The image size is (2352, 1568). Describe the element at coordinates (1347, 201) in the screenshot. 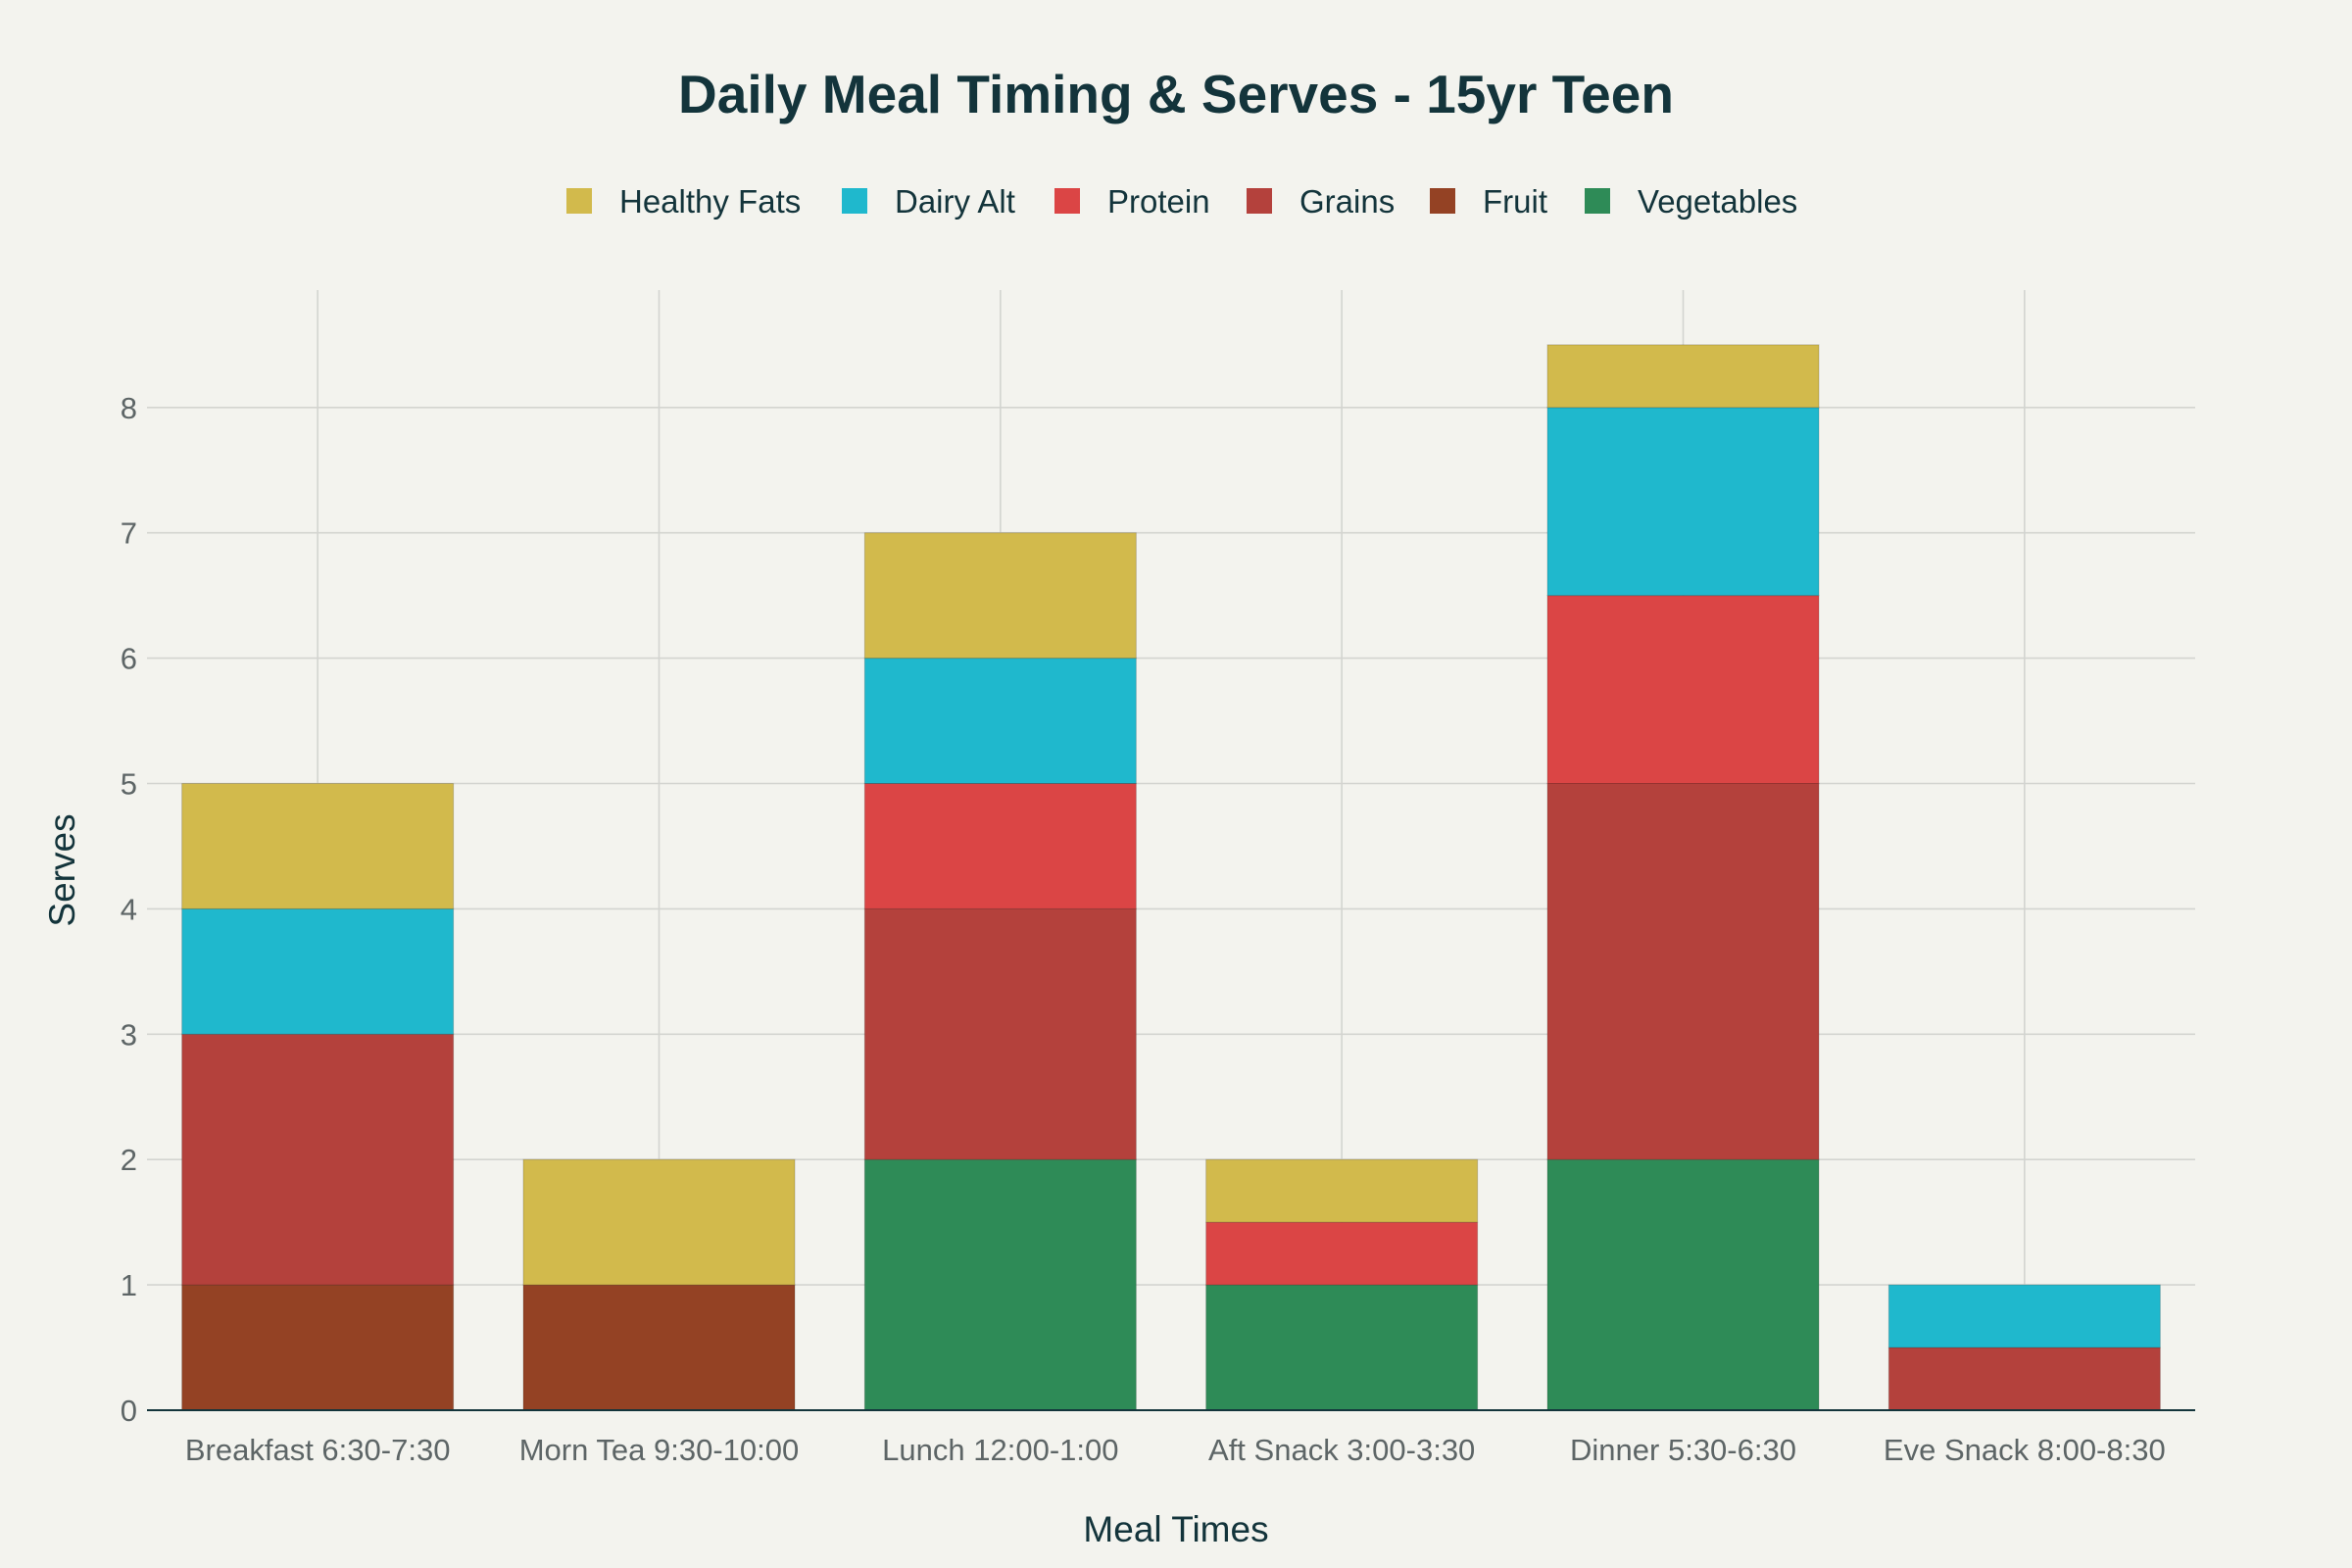

I see `legend-label: Grains` at that location.